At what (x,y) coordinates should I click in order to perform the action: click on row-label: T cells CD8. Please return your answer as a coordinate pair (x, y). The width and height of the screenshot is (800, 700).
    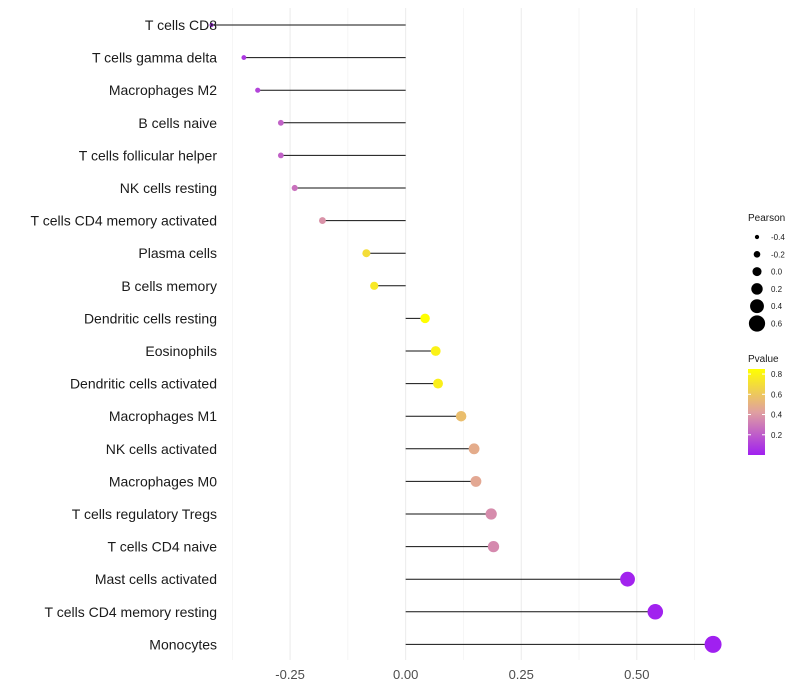
    Looking at the image, I should click on (181, 25).